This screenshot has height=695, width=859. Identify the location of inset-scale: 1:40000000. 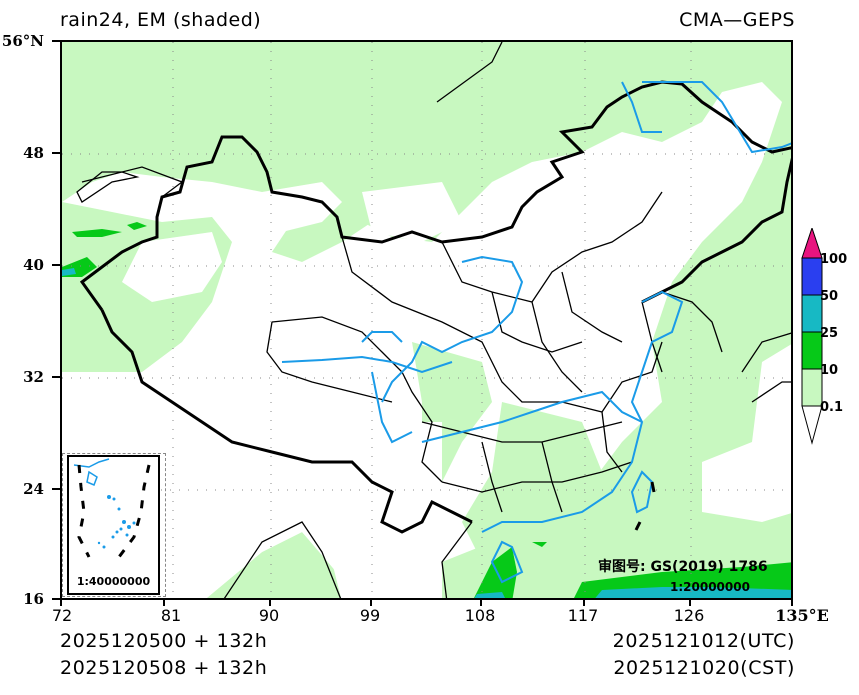
(113, 581).